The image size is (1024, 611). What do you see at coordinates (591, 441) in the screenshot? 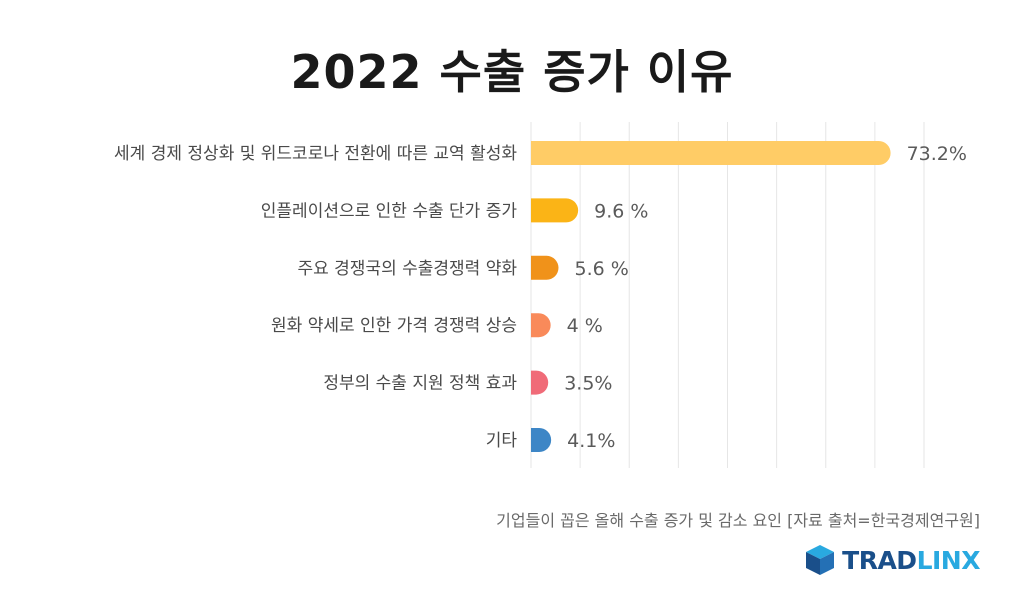
I see `value-label: 4.1%` at bounding box center [591, 441].